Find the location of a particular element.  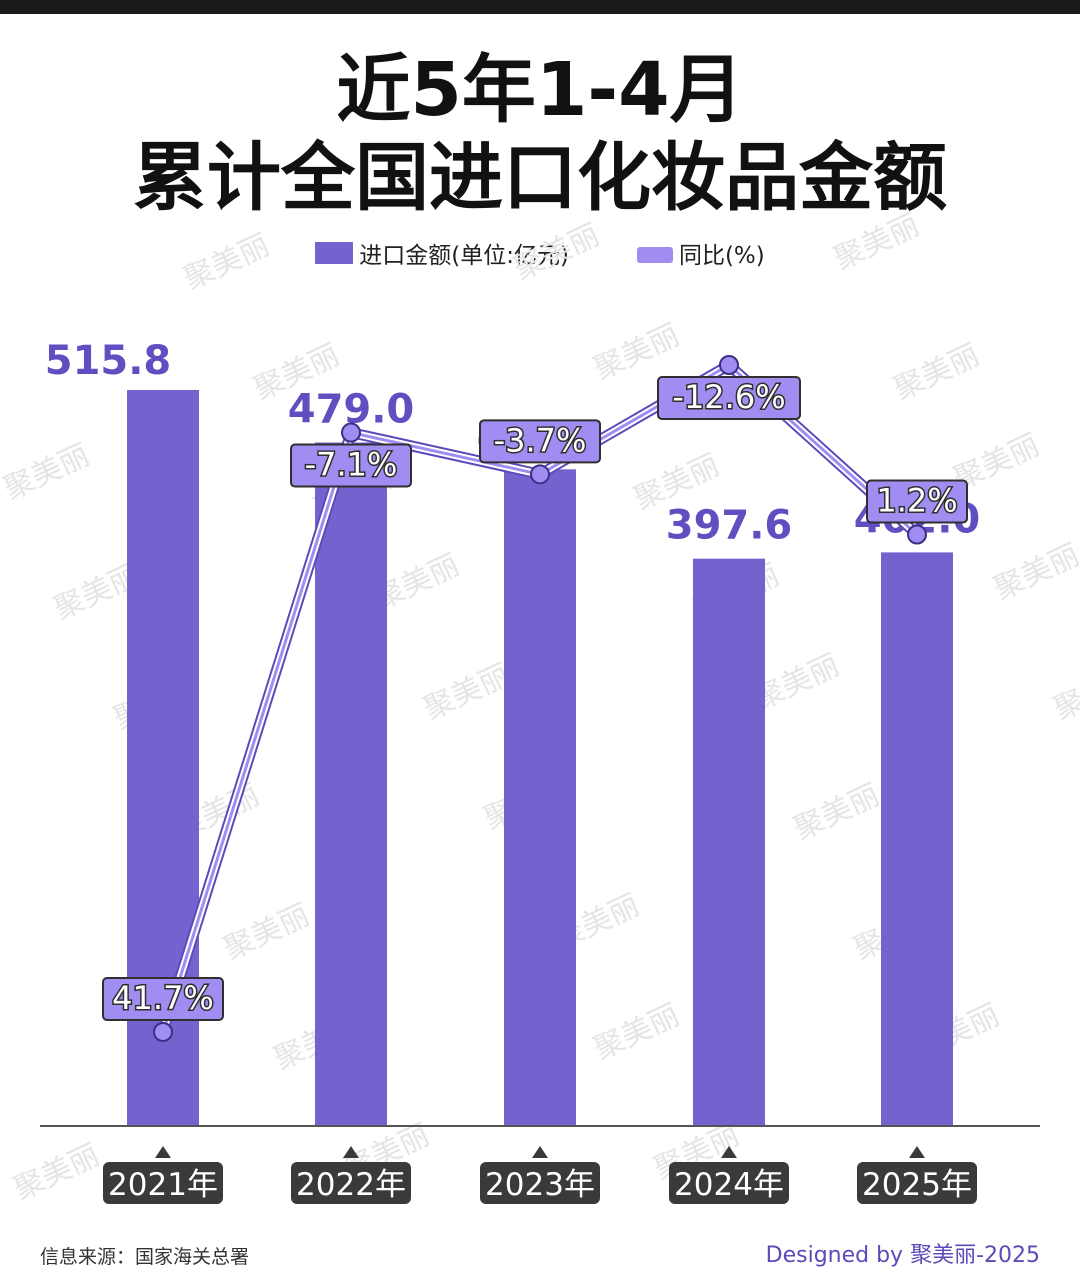

bar-value-label: 515.8 is located at coordinates (108, 361).